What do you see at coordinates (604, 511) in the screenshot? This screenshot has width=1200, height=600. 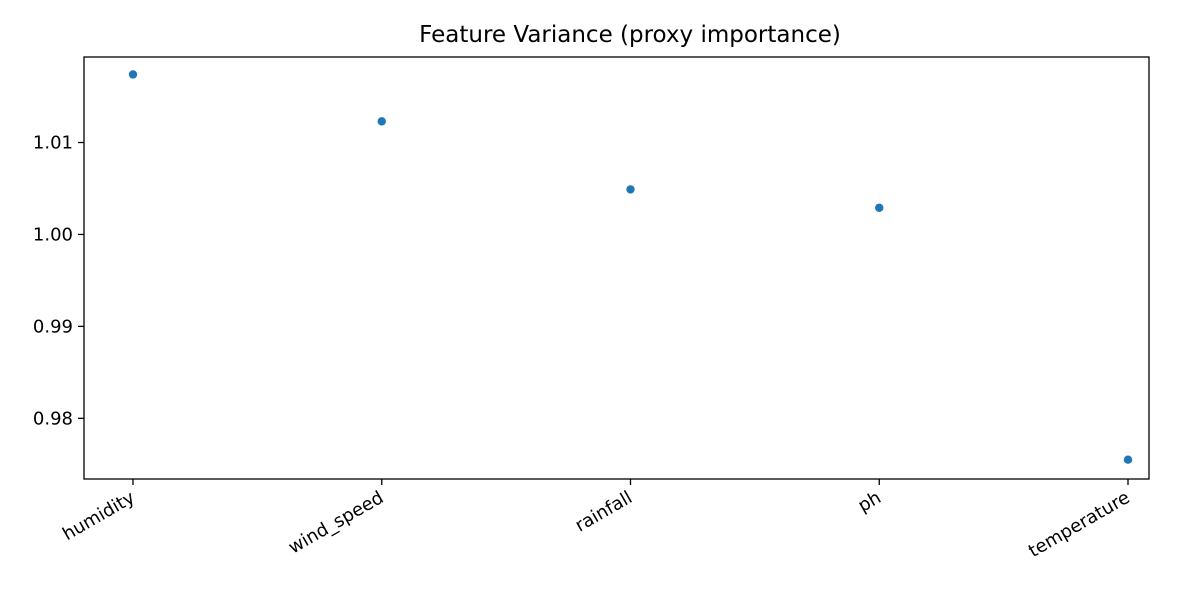 I see `x-tick-label: rainfall` at bounding box center [604, 511].